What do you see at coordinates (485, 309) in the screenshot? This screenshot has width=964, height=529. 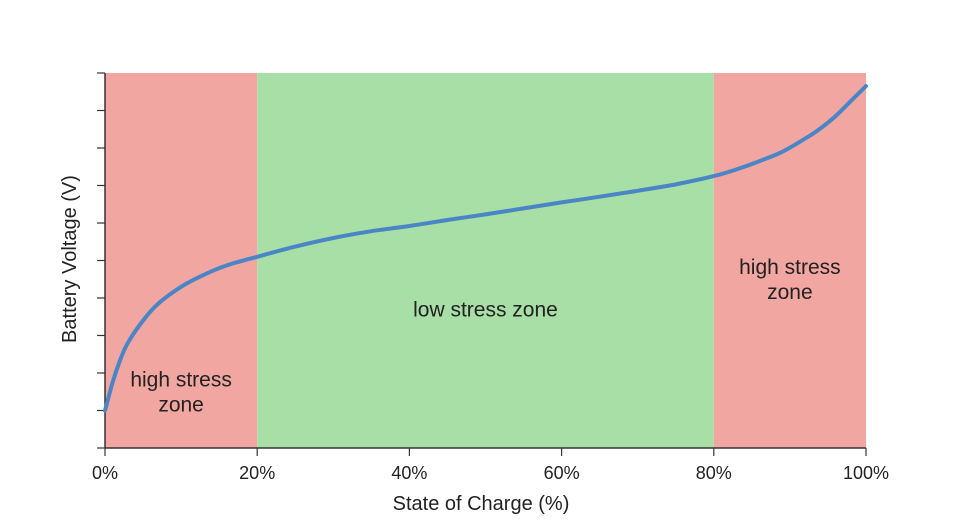 I see `zone-label-1-line-0: low stress zone` at bounding box center [485, 309].